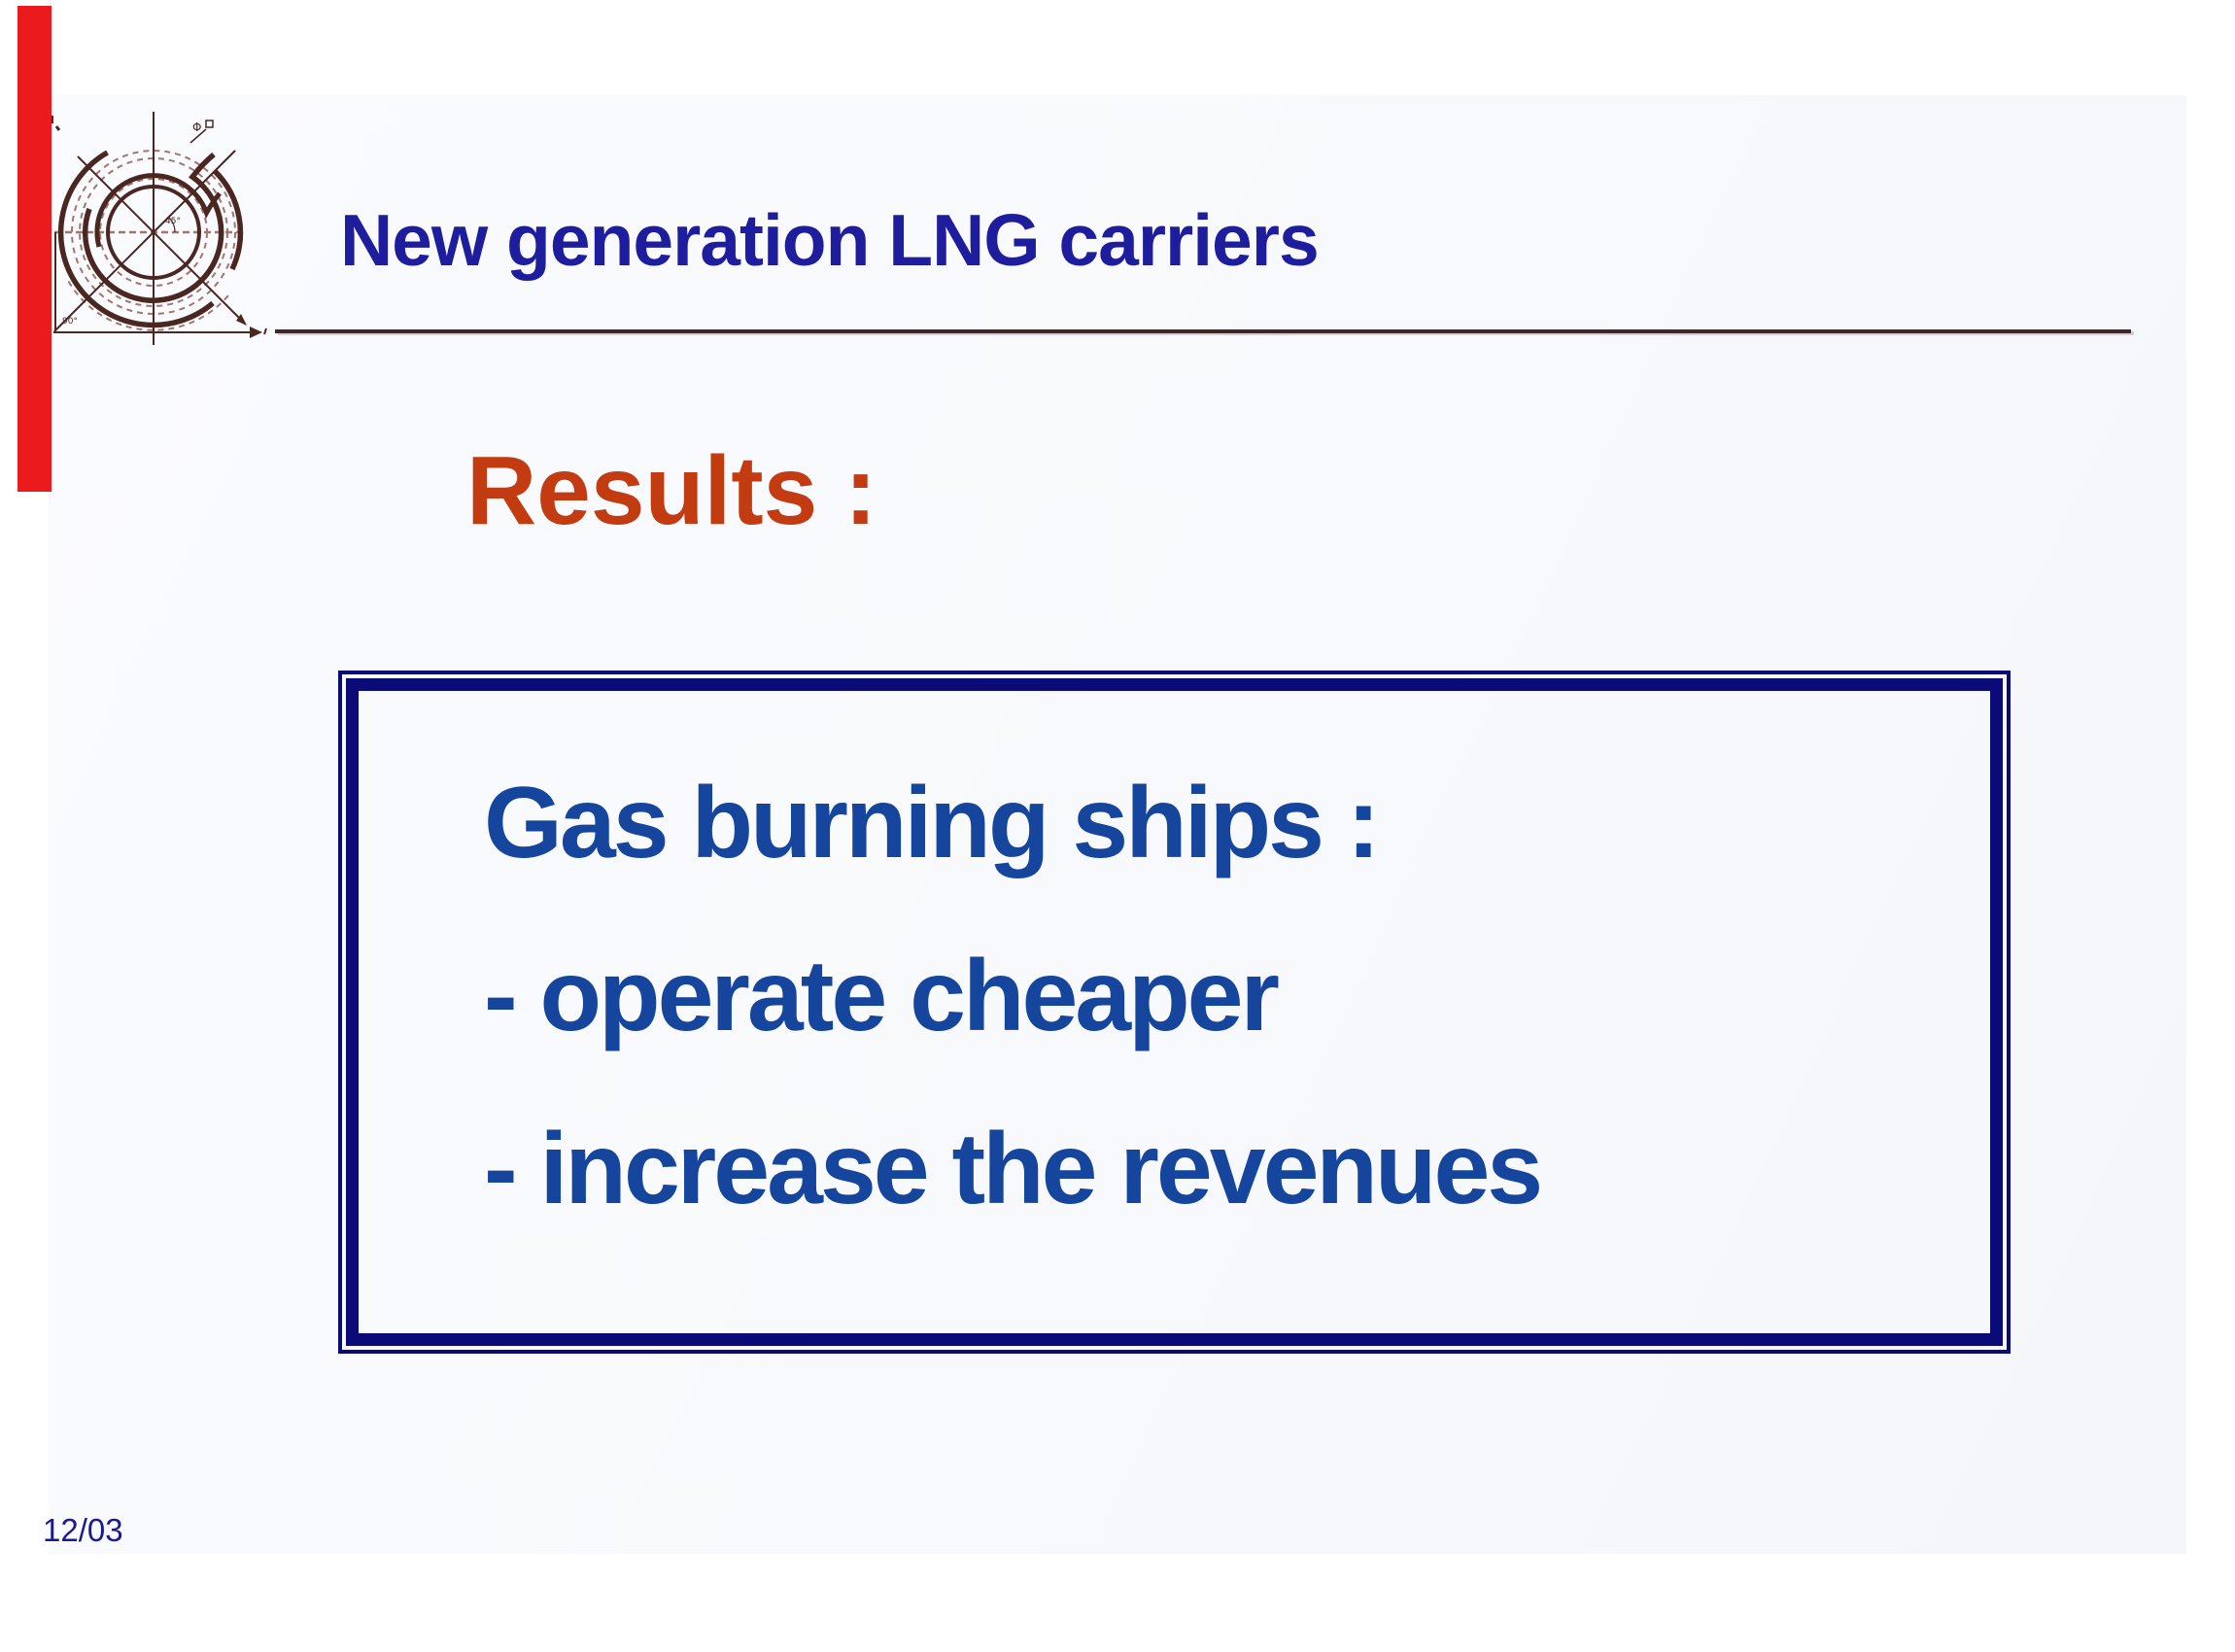 Image resolution: width=2235 pixels, height=1652 pixels. What do you see at coordinates (196, 127) in the screenshot?
I see `phi-label: Φ` at bounding box center [196, 127].